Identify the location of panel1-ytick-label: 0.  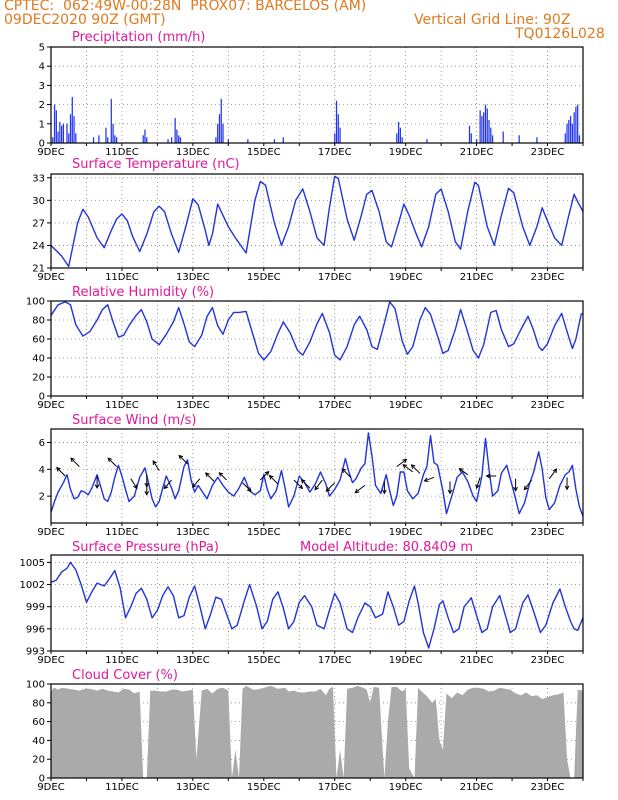
(42, 144).